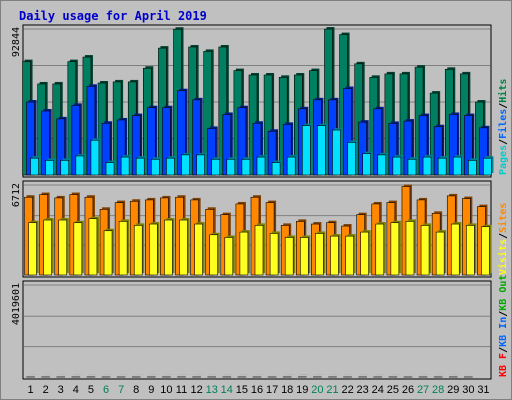  I want to click on legend-entry: Pages, so click(503, 160).